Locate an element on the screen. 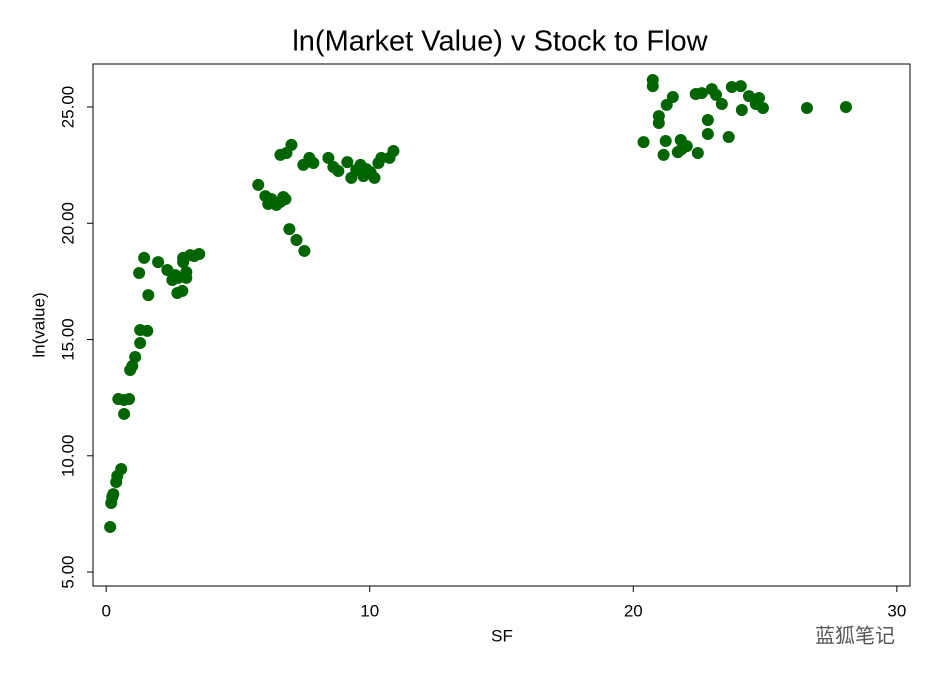  y-tick-label: 15.00 is located at coordinates (67, 339).